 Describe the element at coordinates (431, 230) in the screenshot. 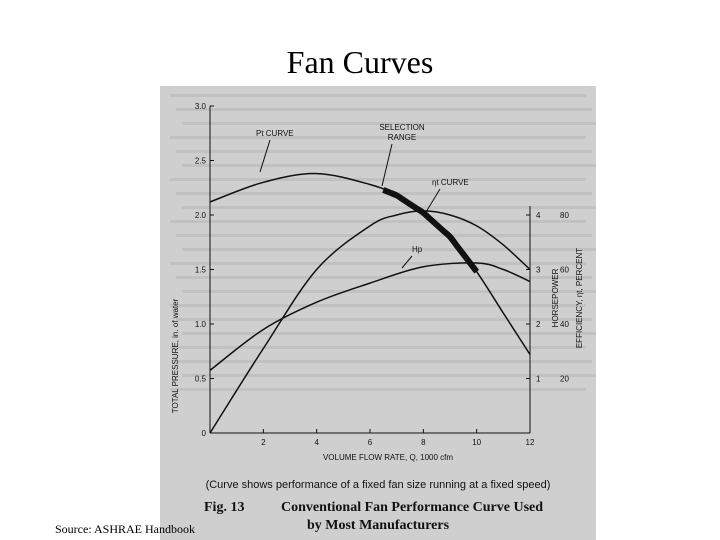

I see `selection-range-band` at that location.